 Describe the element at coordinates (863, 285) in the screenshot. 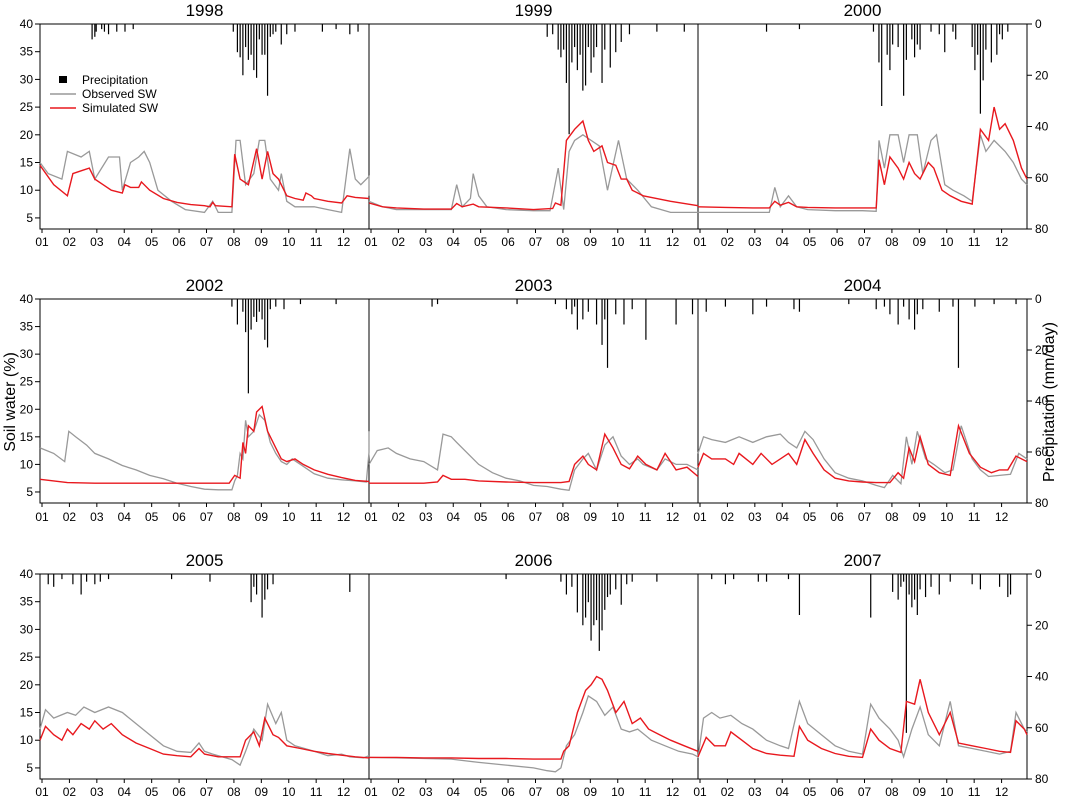

I see `year-title: 2004` at that location.